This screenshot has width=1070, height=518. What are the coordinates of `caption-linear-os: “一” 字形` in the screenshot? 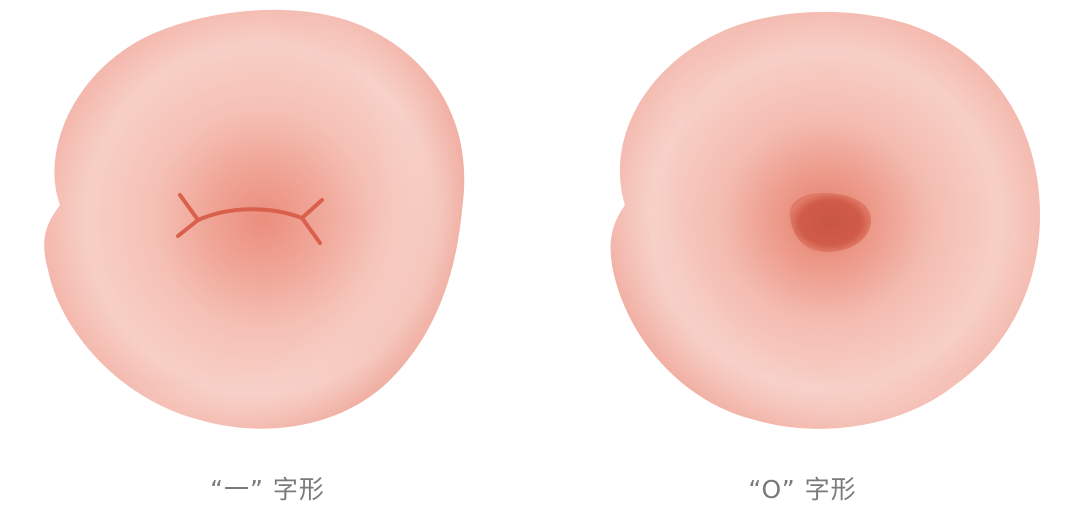 It's located at (267, 489).